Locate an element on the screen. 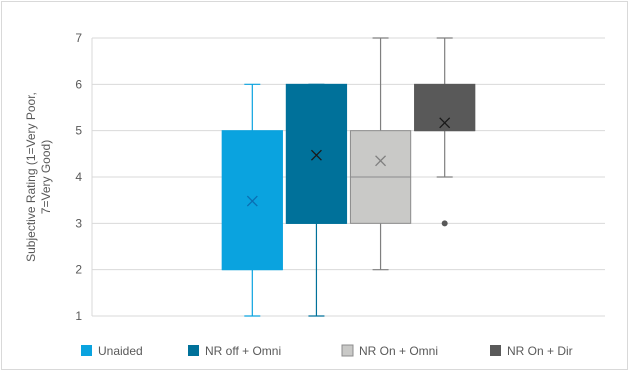 This screenshot has width=630, height=376. y-tick-label-7: 7 is located at coordinates (78, 38).